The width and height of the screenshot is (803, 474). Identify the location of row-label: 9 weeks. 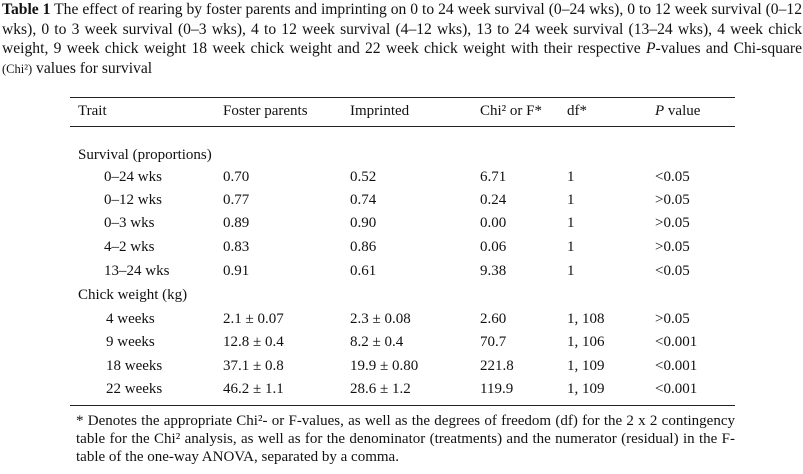
(130, 342).